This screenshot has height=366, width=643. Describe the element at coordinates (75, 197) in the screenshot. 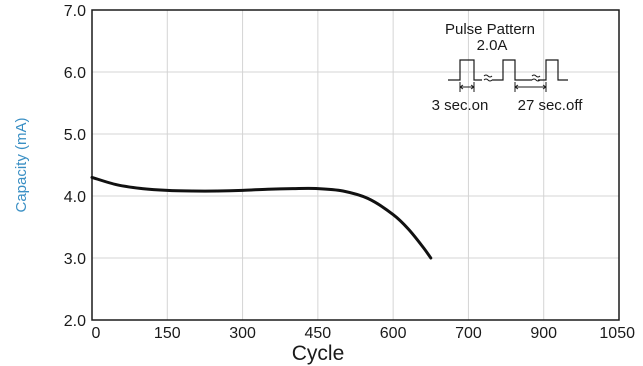

I see `y-tick-label: 4.0` at that location.